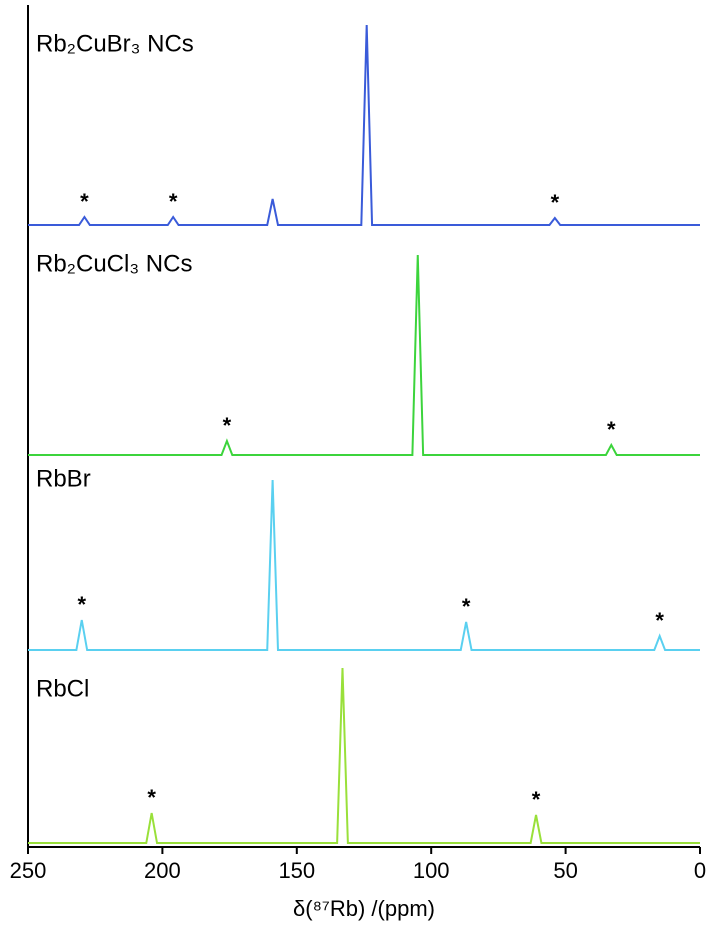 This screenshot has height=936, width=709. I want to click on x-tick-label: 50, so click(565, 870).